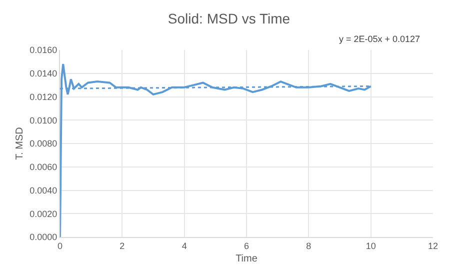  Describe the element at coordinates (379, 39) in the screenshot. I see `text: y = 2E-05x + 0.0127` at that location.